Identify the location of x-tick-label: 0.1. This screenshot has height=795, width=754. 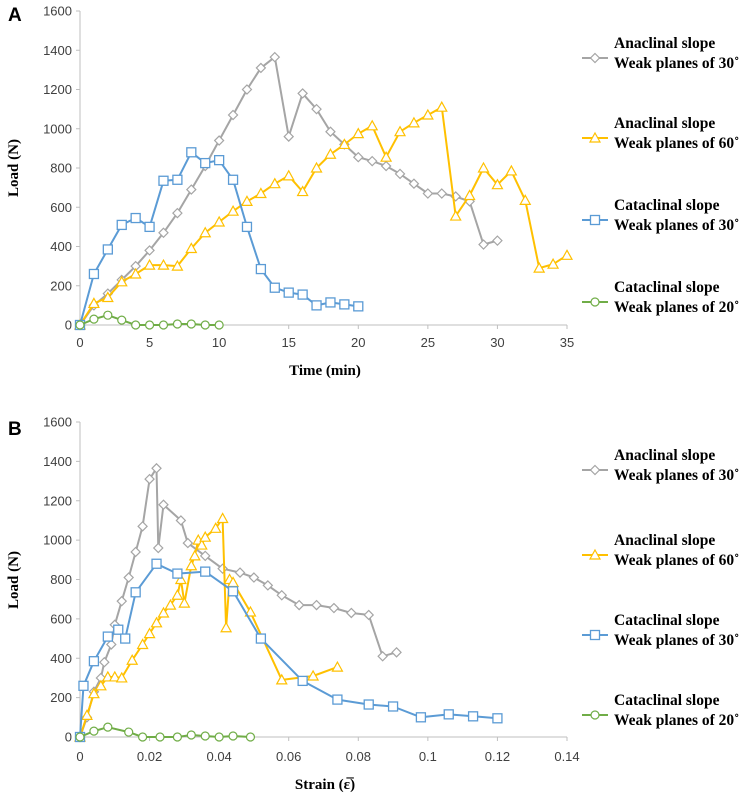
(428, 756).